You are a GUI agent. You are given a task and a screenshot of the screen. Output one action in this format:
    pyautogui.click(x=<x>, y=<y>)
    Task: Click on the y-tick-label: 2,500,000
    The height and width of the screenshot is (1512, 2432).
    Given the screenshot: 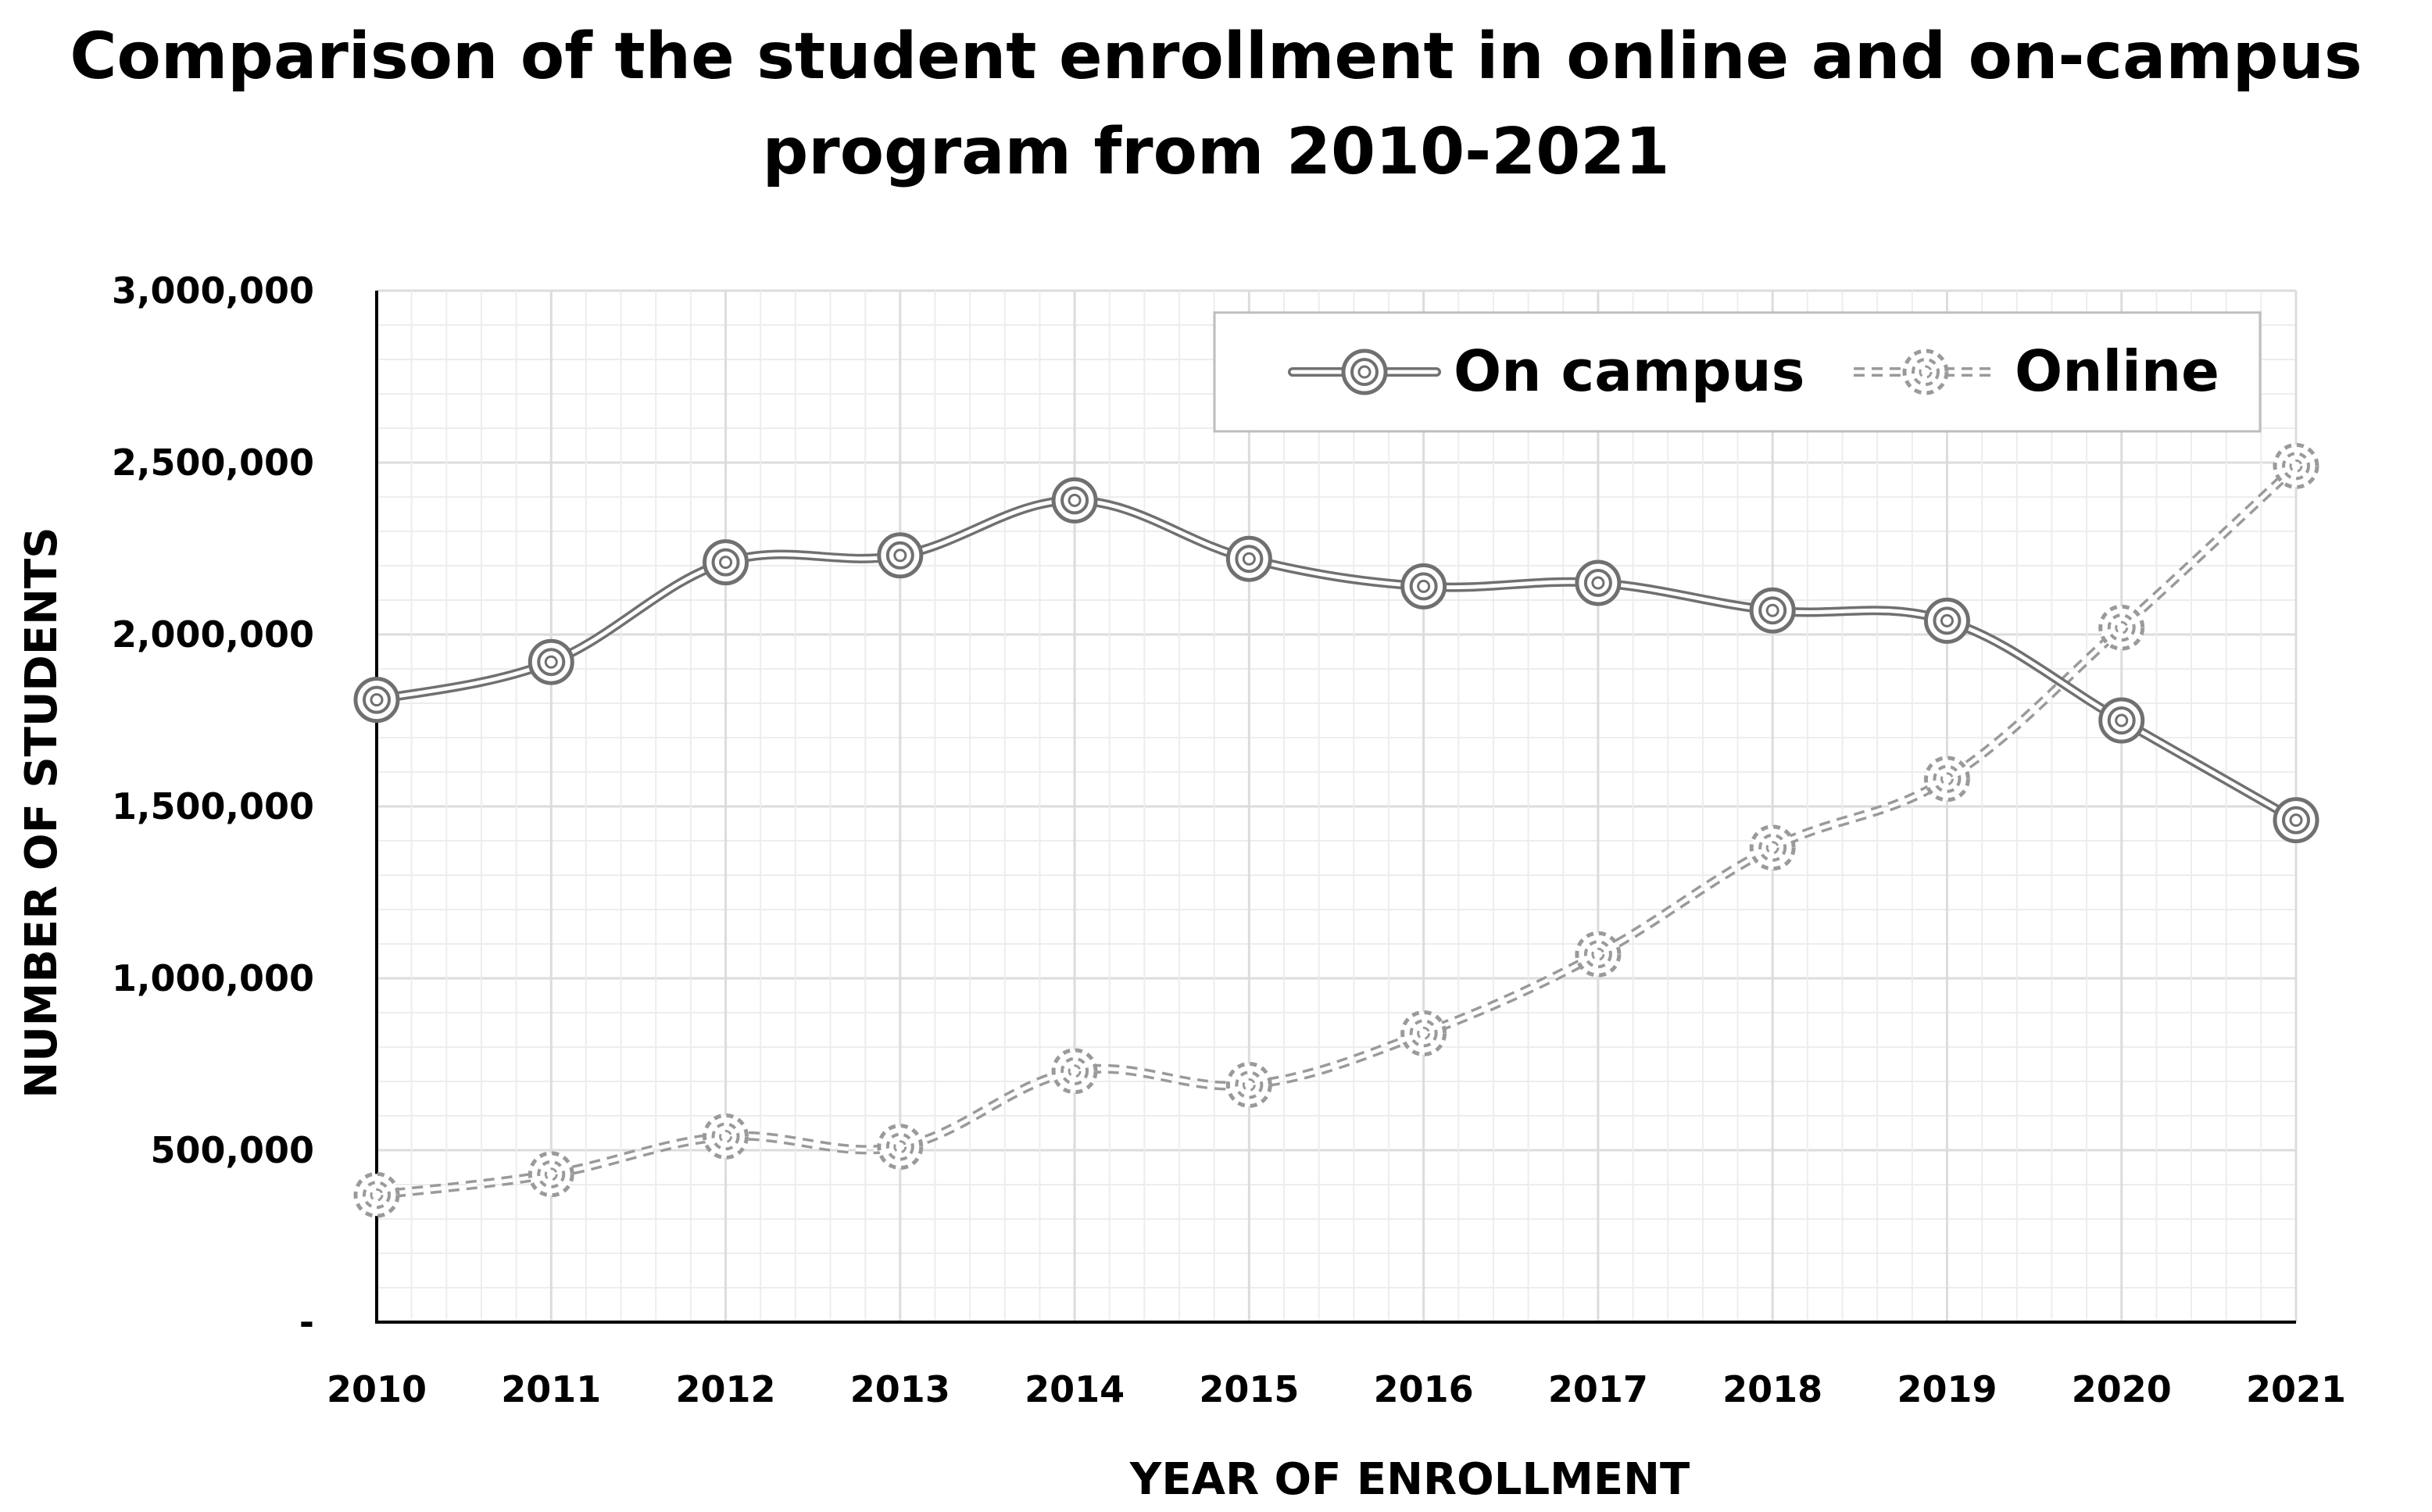 What is the action you would take?
    pyautogui.click(x=213, y=462)
    